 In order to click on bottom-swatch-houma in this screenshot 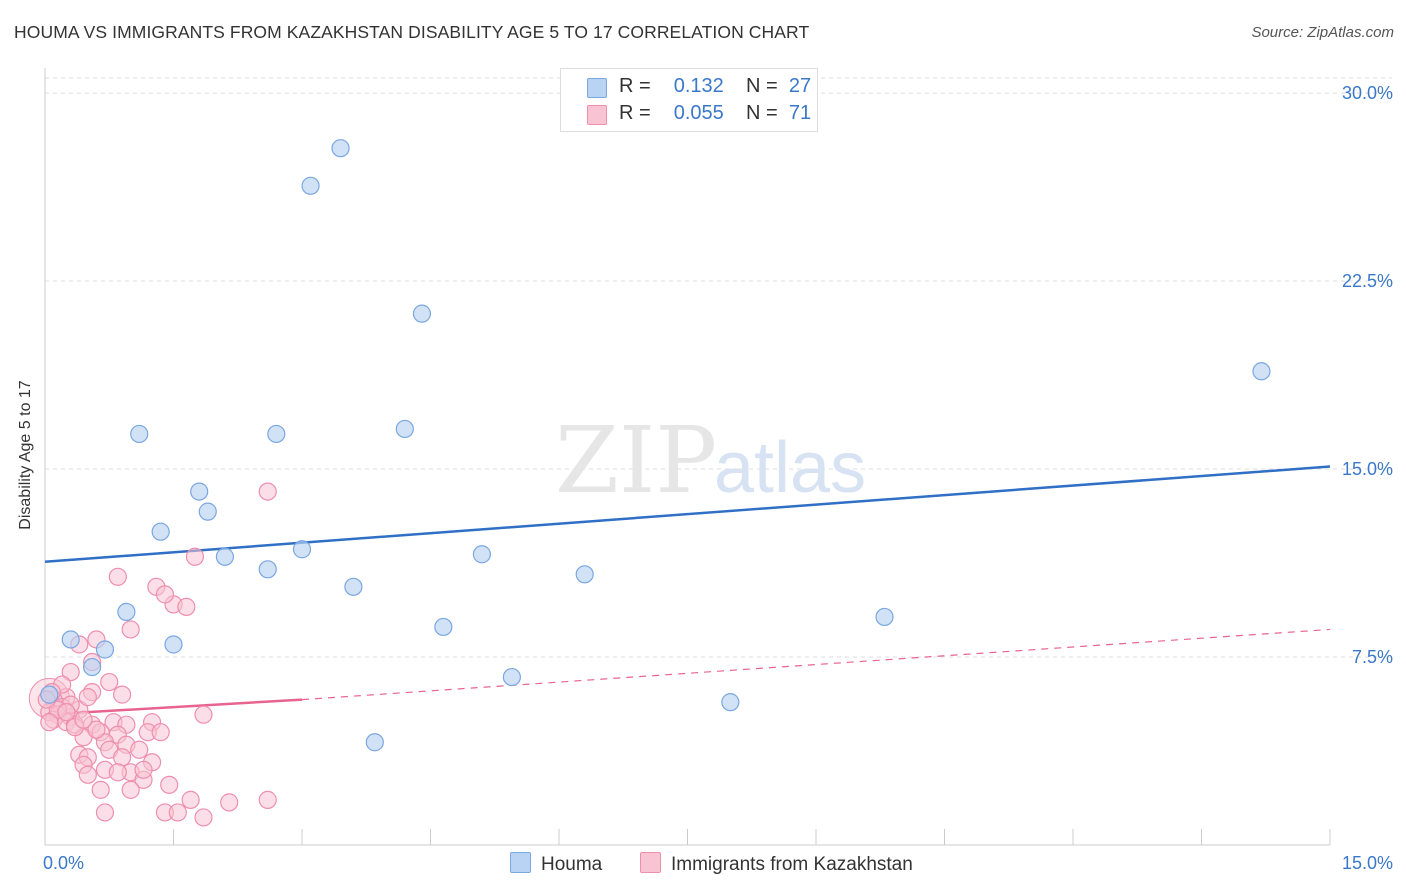, I will do `click(520, 862)`.